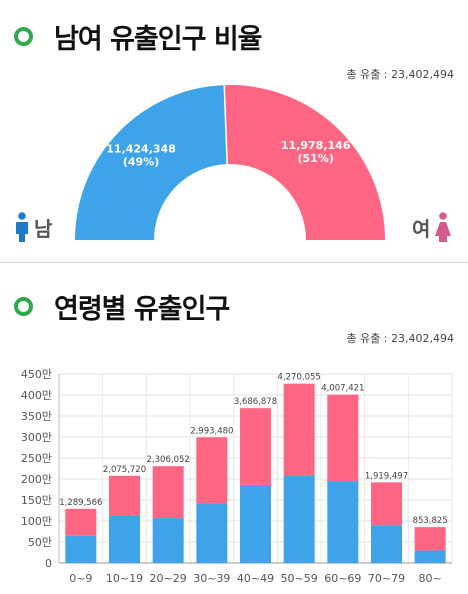 Image resolution: width=468 pixels, height=594 pixels. I want to click on section-divider, so click(234, 262).